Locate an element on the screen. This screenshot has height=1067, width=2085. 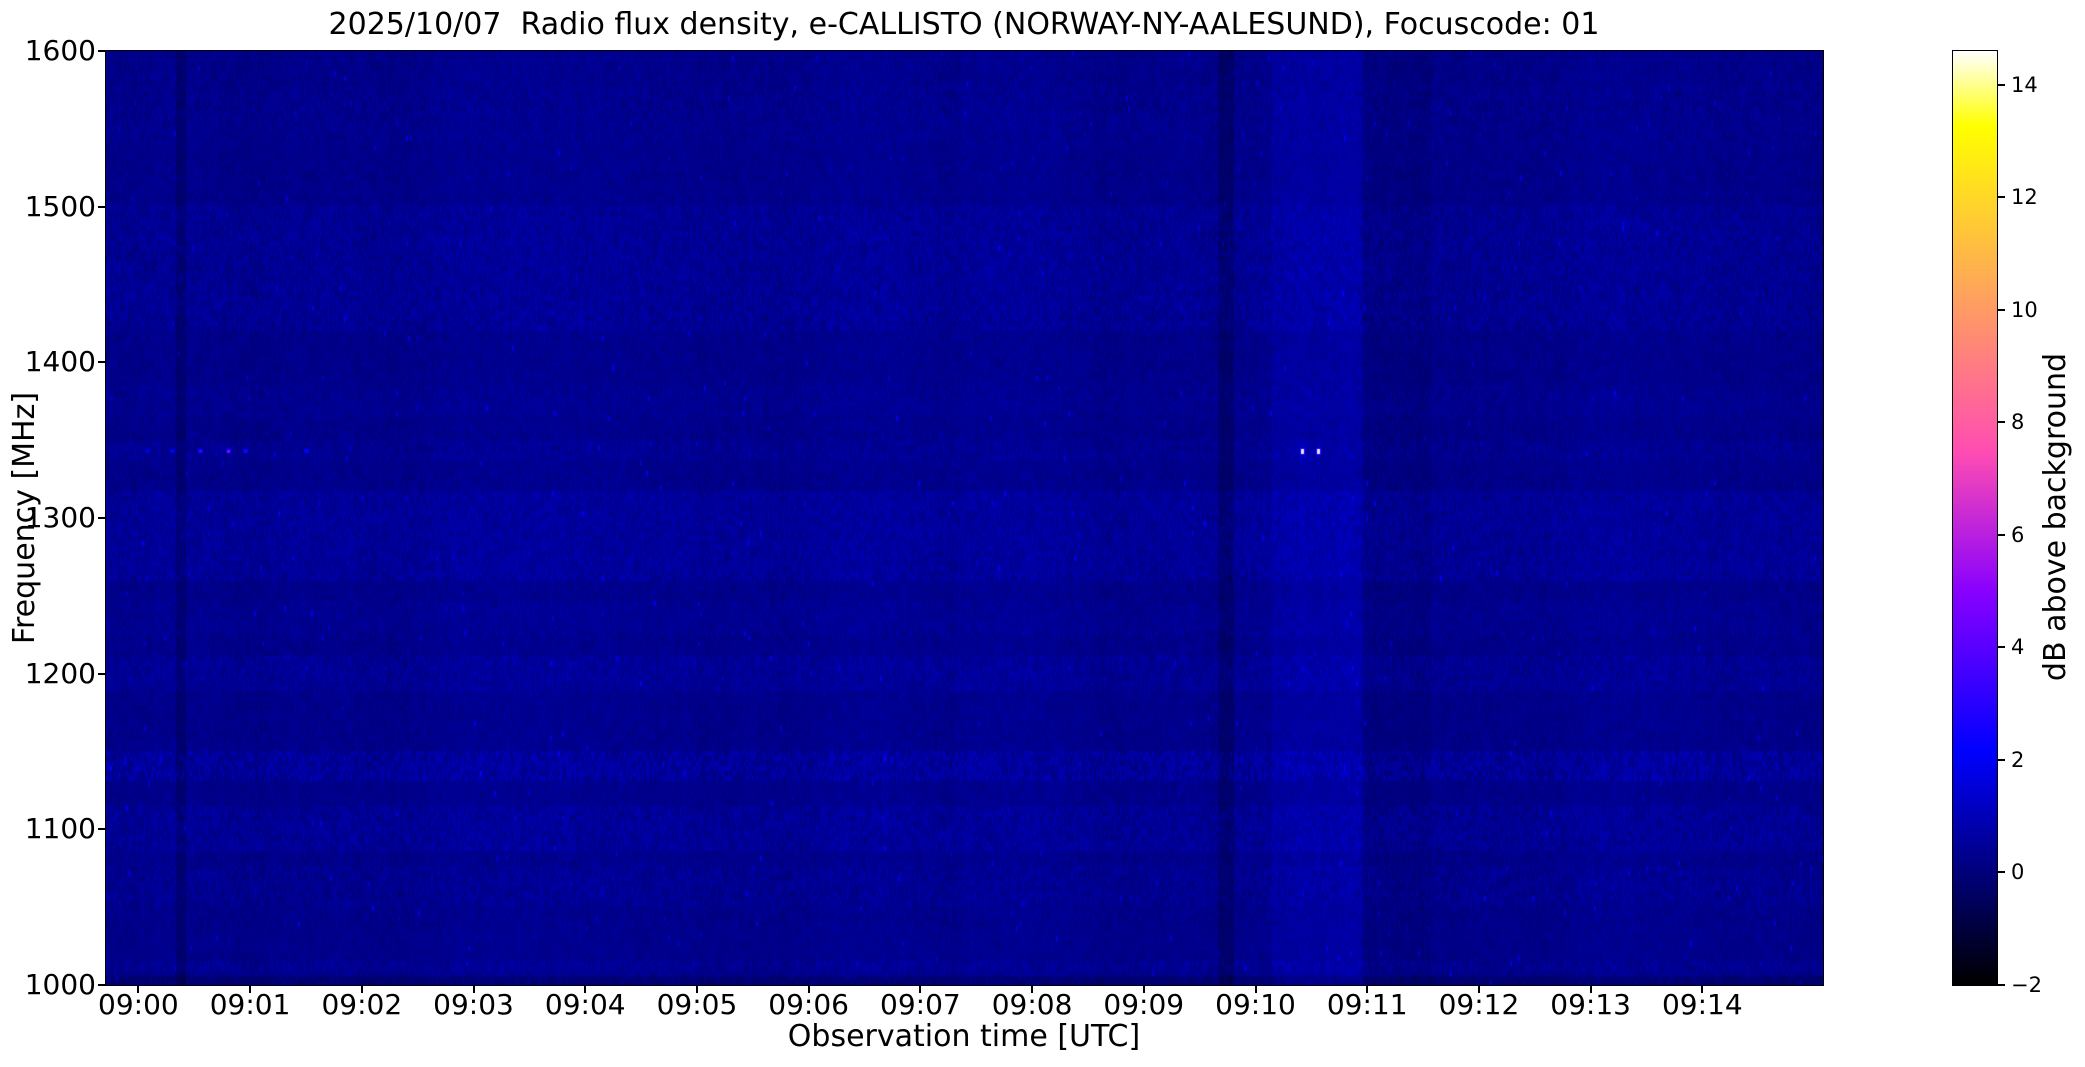
x-tick-label: 09:10 is located at coordinates (1255, 1004).